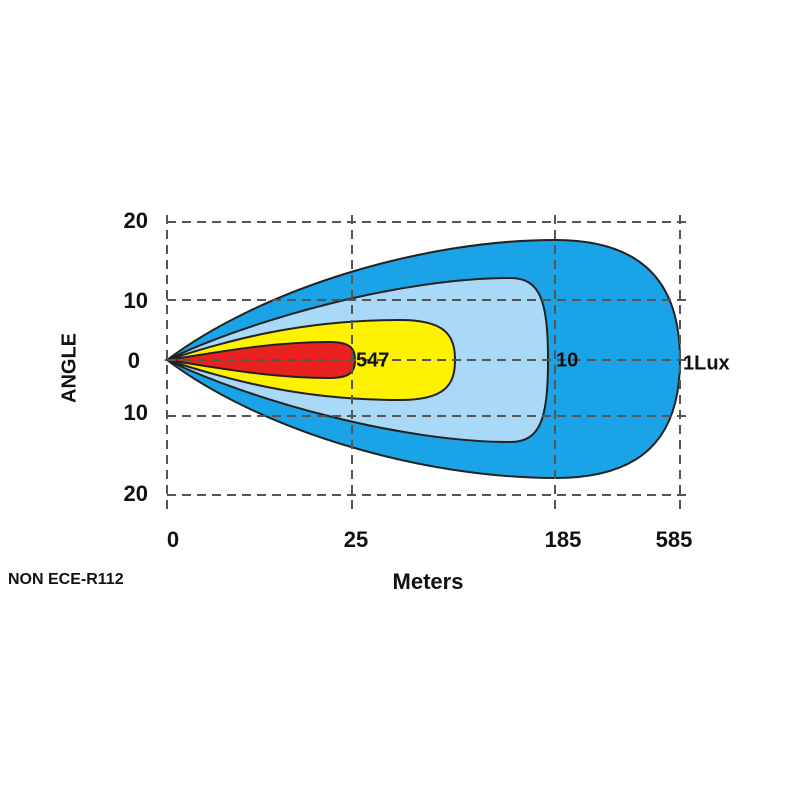 Image resolution: width=800 pixels, height=800 pixels. What do you see at coordinates (356, 539) in the screenshot?
I see `x-tick-label: 25` at bounding box center [356, 539].